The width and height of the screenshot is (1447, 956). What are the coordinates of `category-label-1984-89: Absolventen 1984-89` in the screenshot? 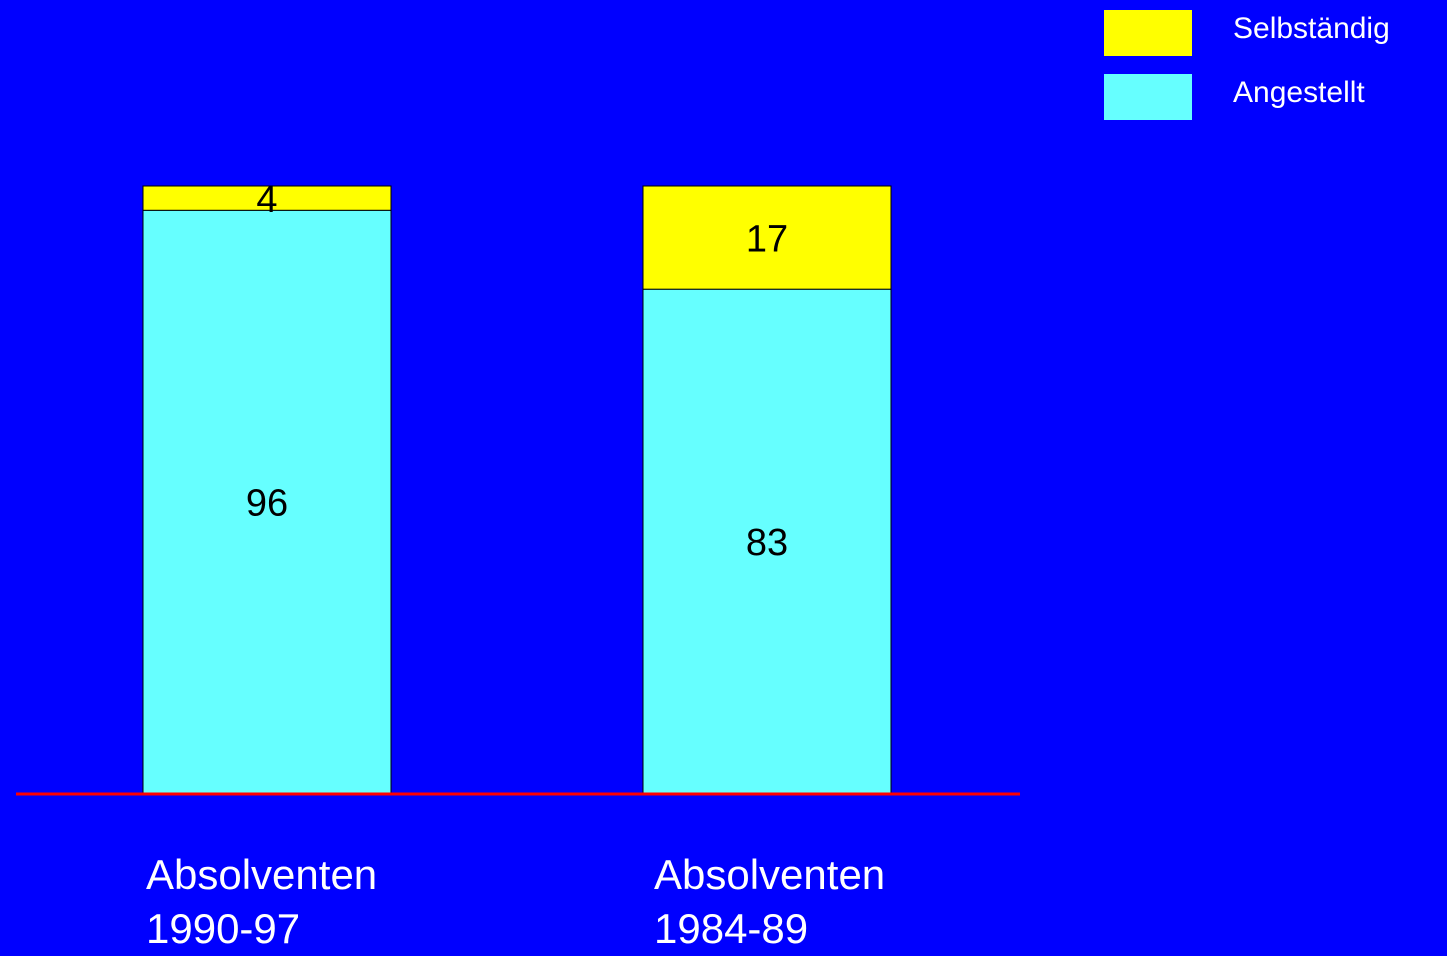 It's located at (769, 902).